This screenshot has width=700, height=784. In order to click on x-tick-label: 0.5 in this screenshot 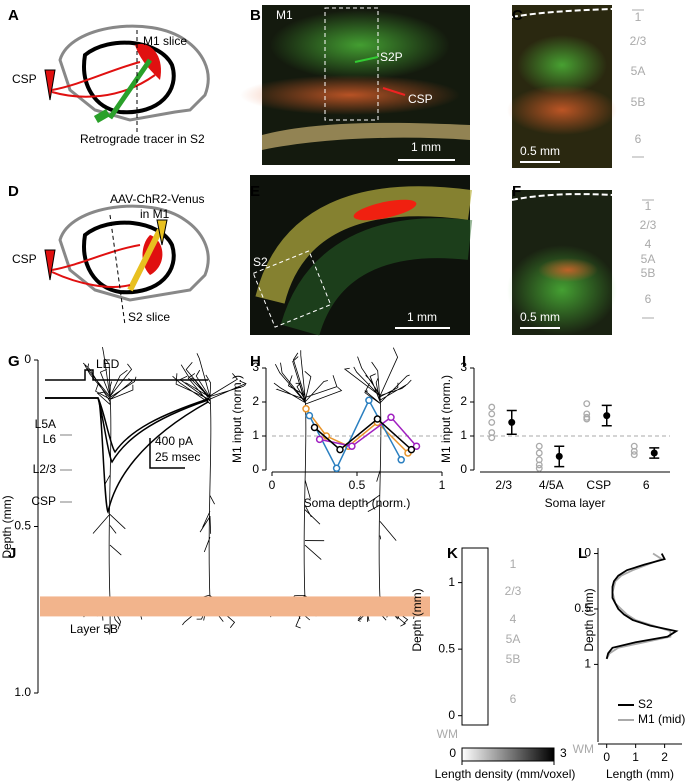, I will do `click(357, 485)`.